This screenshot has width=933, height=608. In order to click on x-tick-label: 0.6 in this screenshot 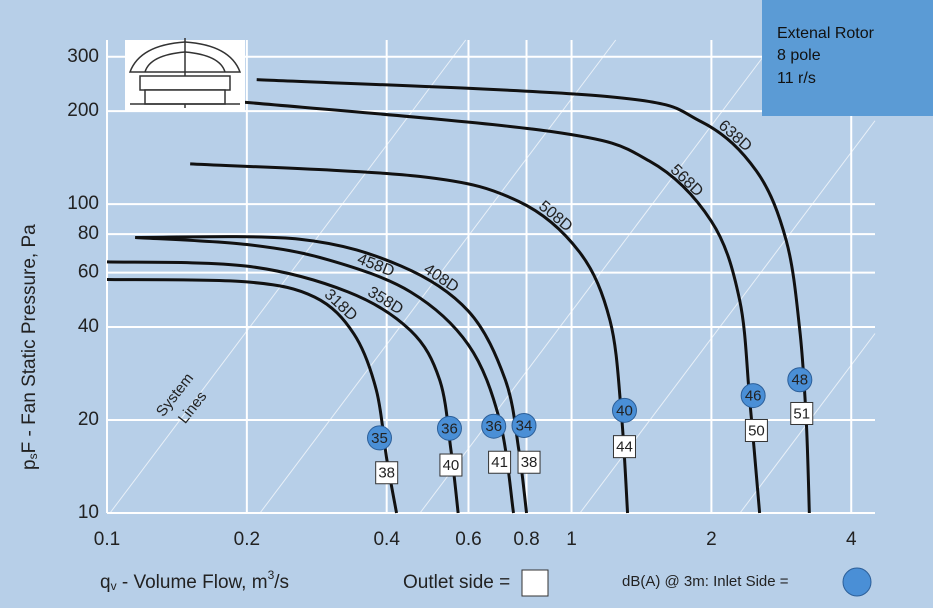, I will do `click(468, 539)`.